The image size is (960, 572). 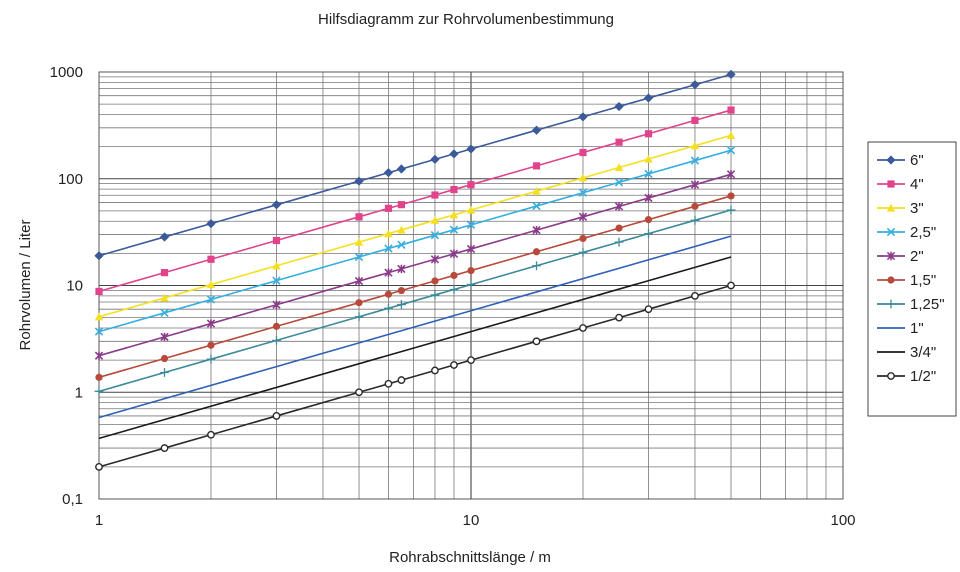 I want to click on legend-item: 3/4", so click(x=906, y=352).